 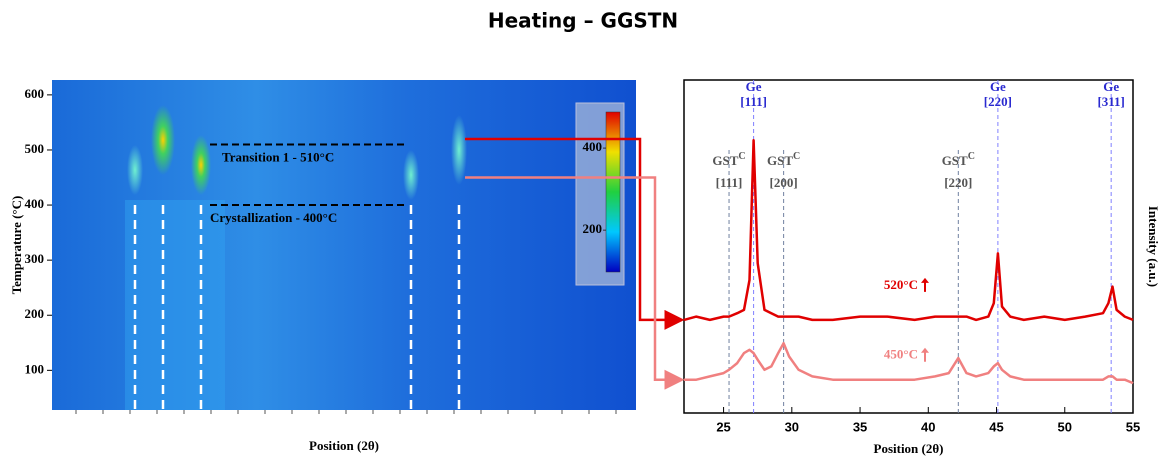 I want to click on y-tick-label: 100, so click(x=35, y=368).